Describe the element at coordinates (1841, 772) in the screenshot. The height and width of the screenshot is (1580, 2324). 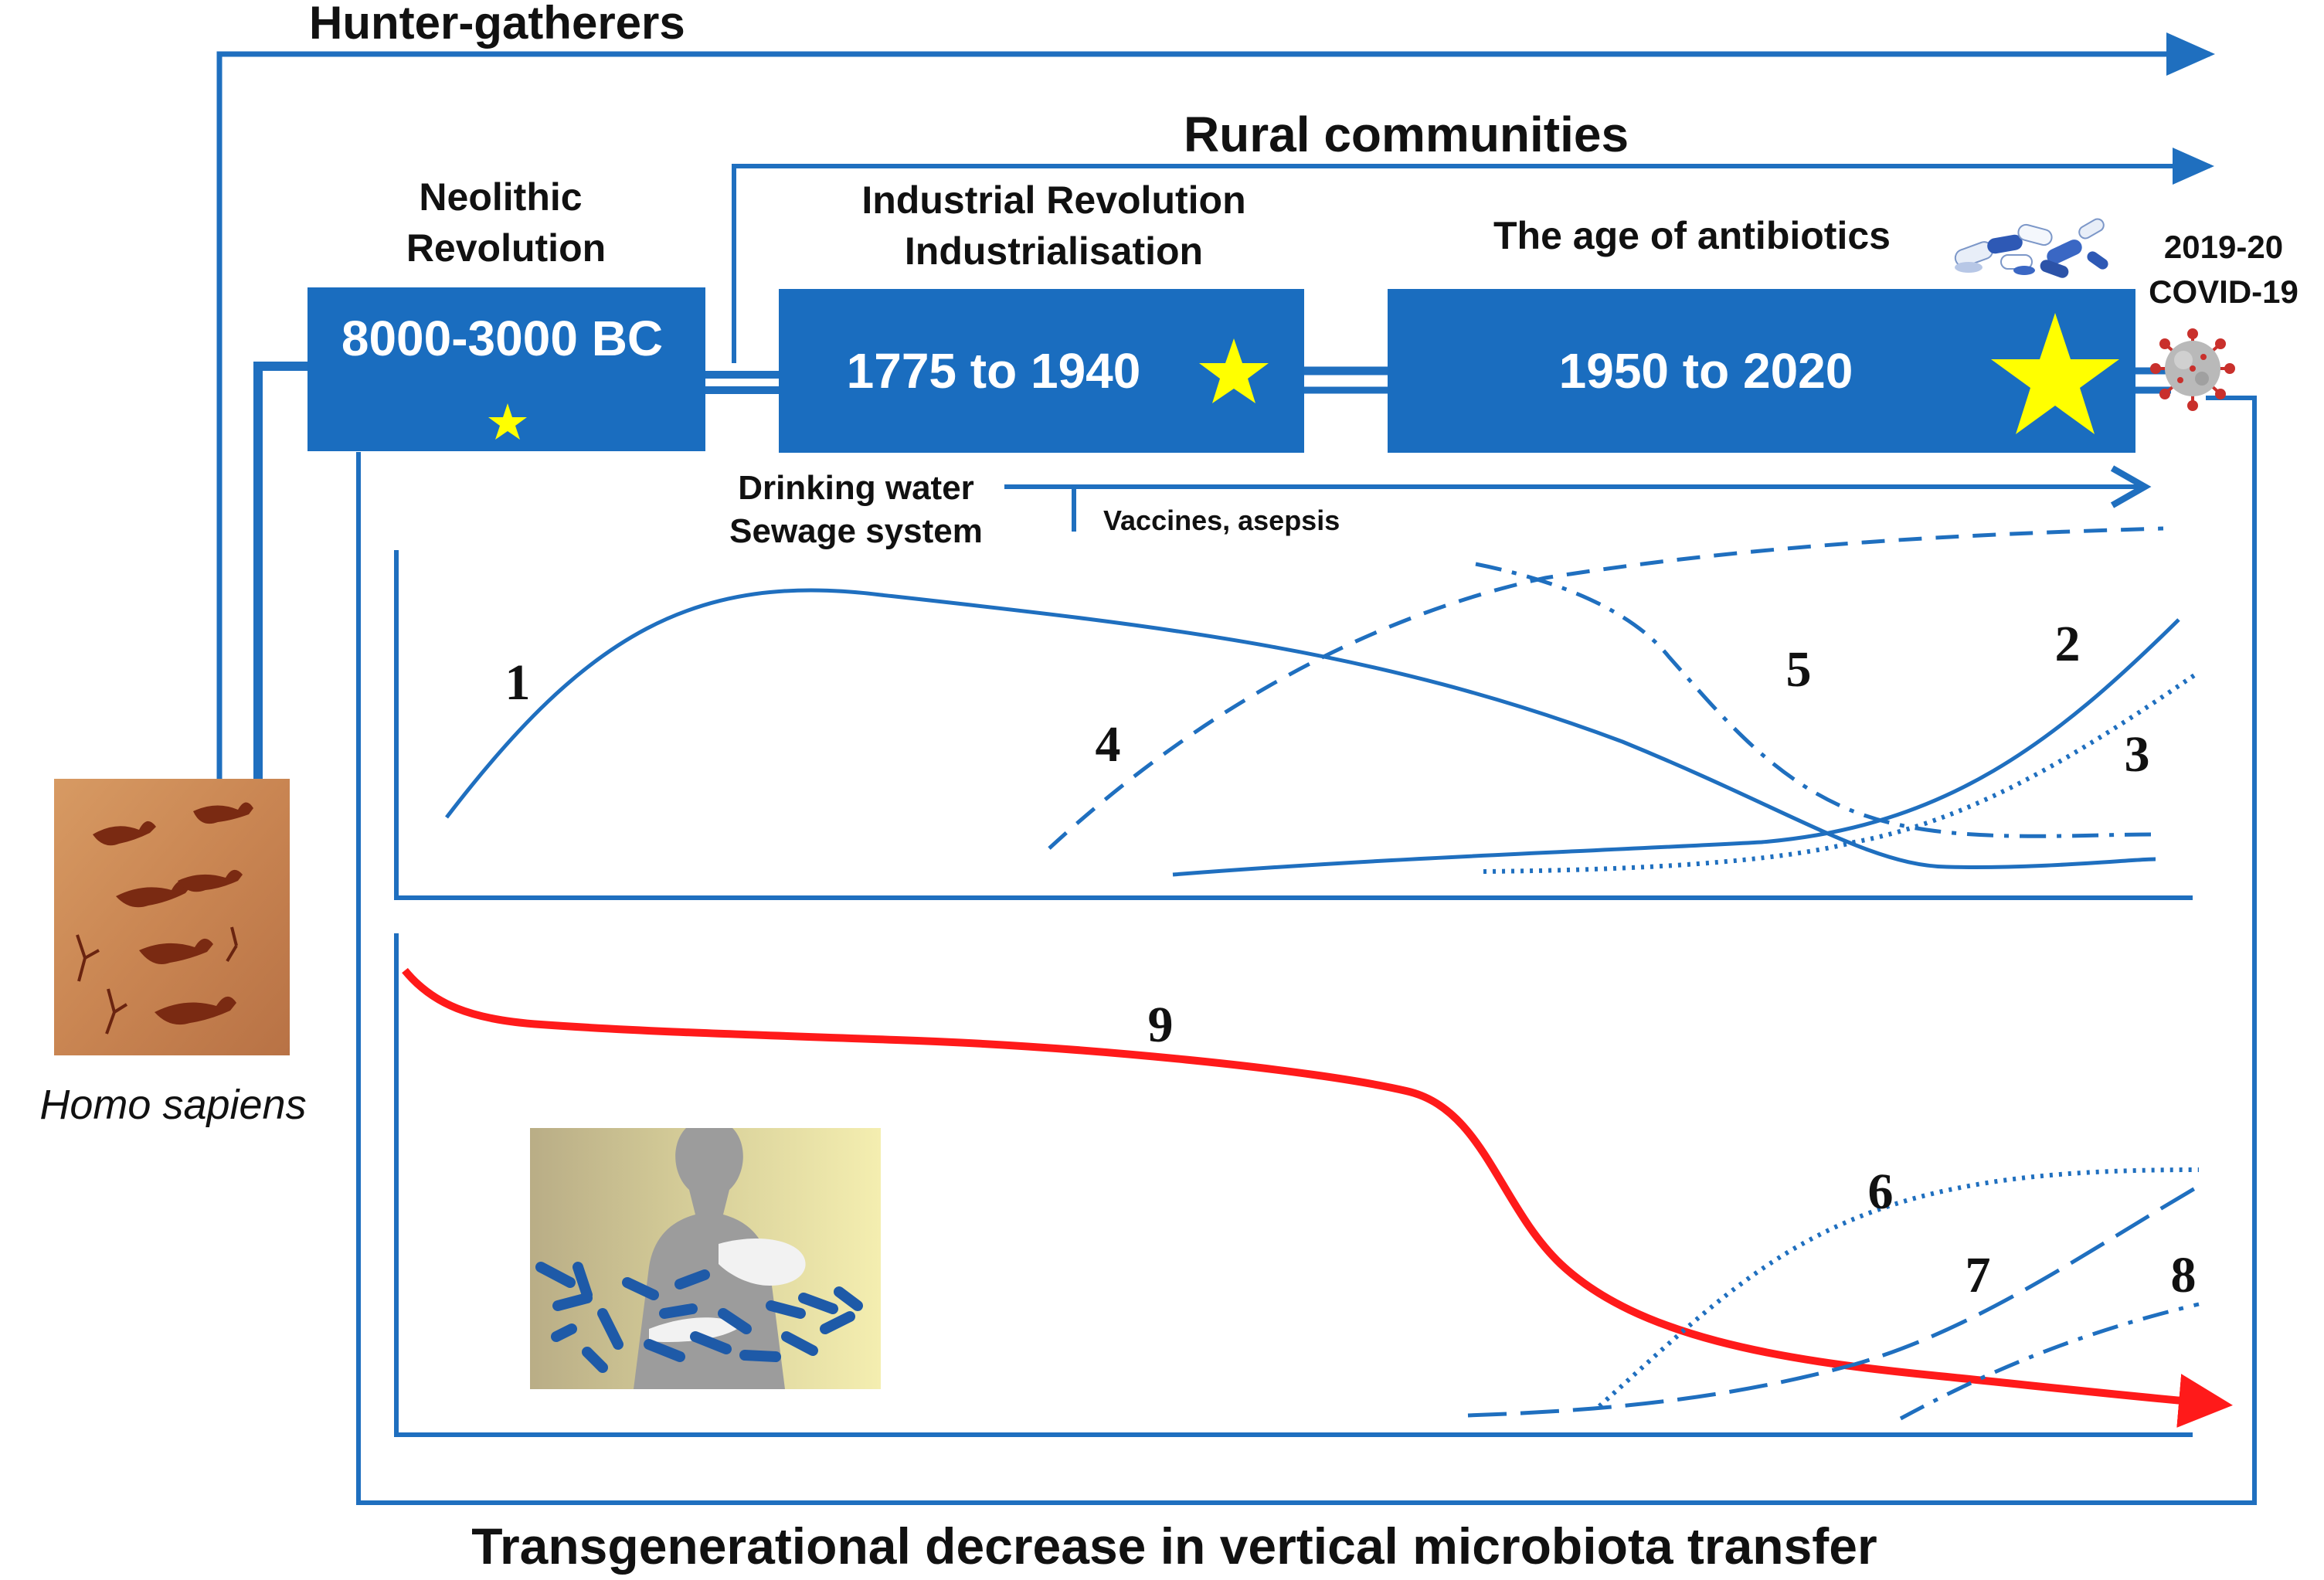
I see `curve-3-dotted` at that location.